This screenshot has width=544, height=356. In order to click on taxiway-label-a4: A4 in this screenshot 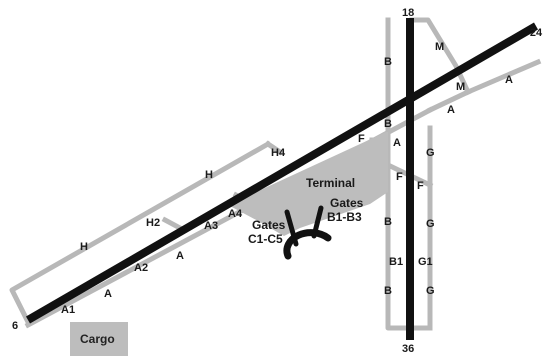, I will do `click(235, 214)`.